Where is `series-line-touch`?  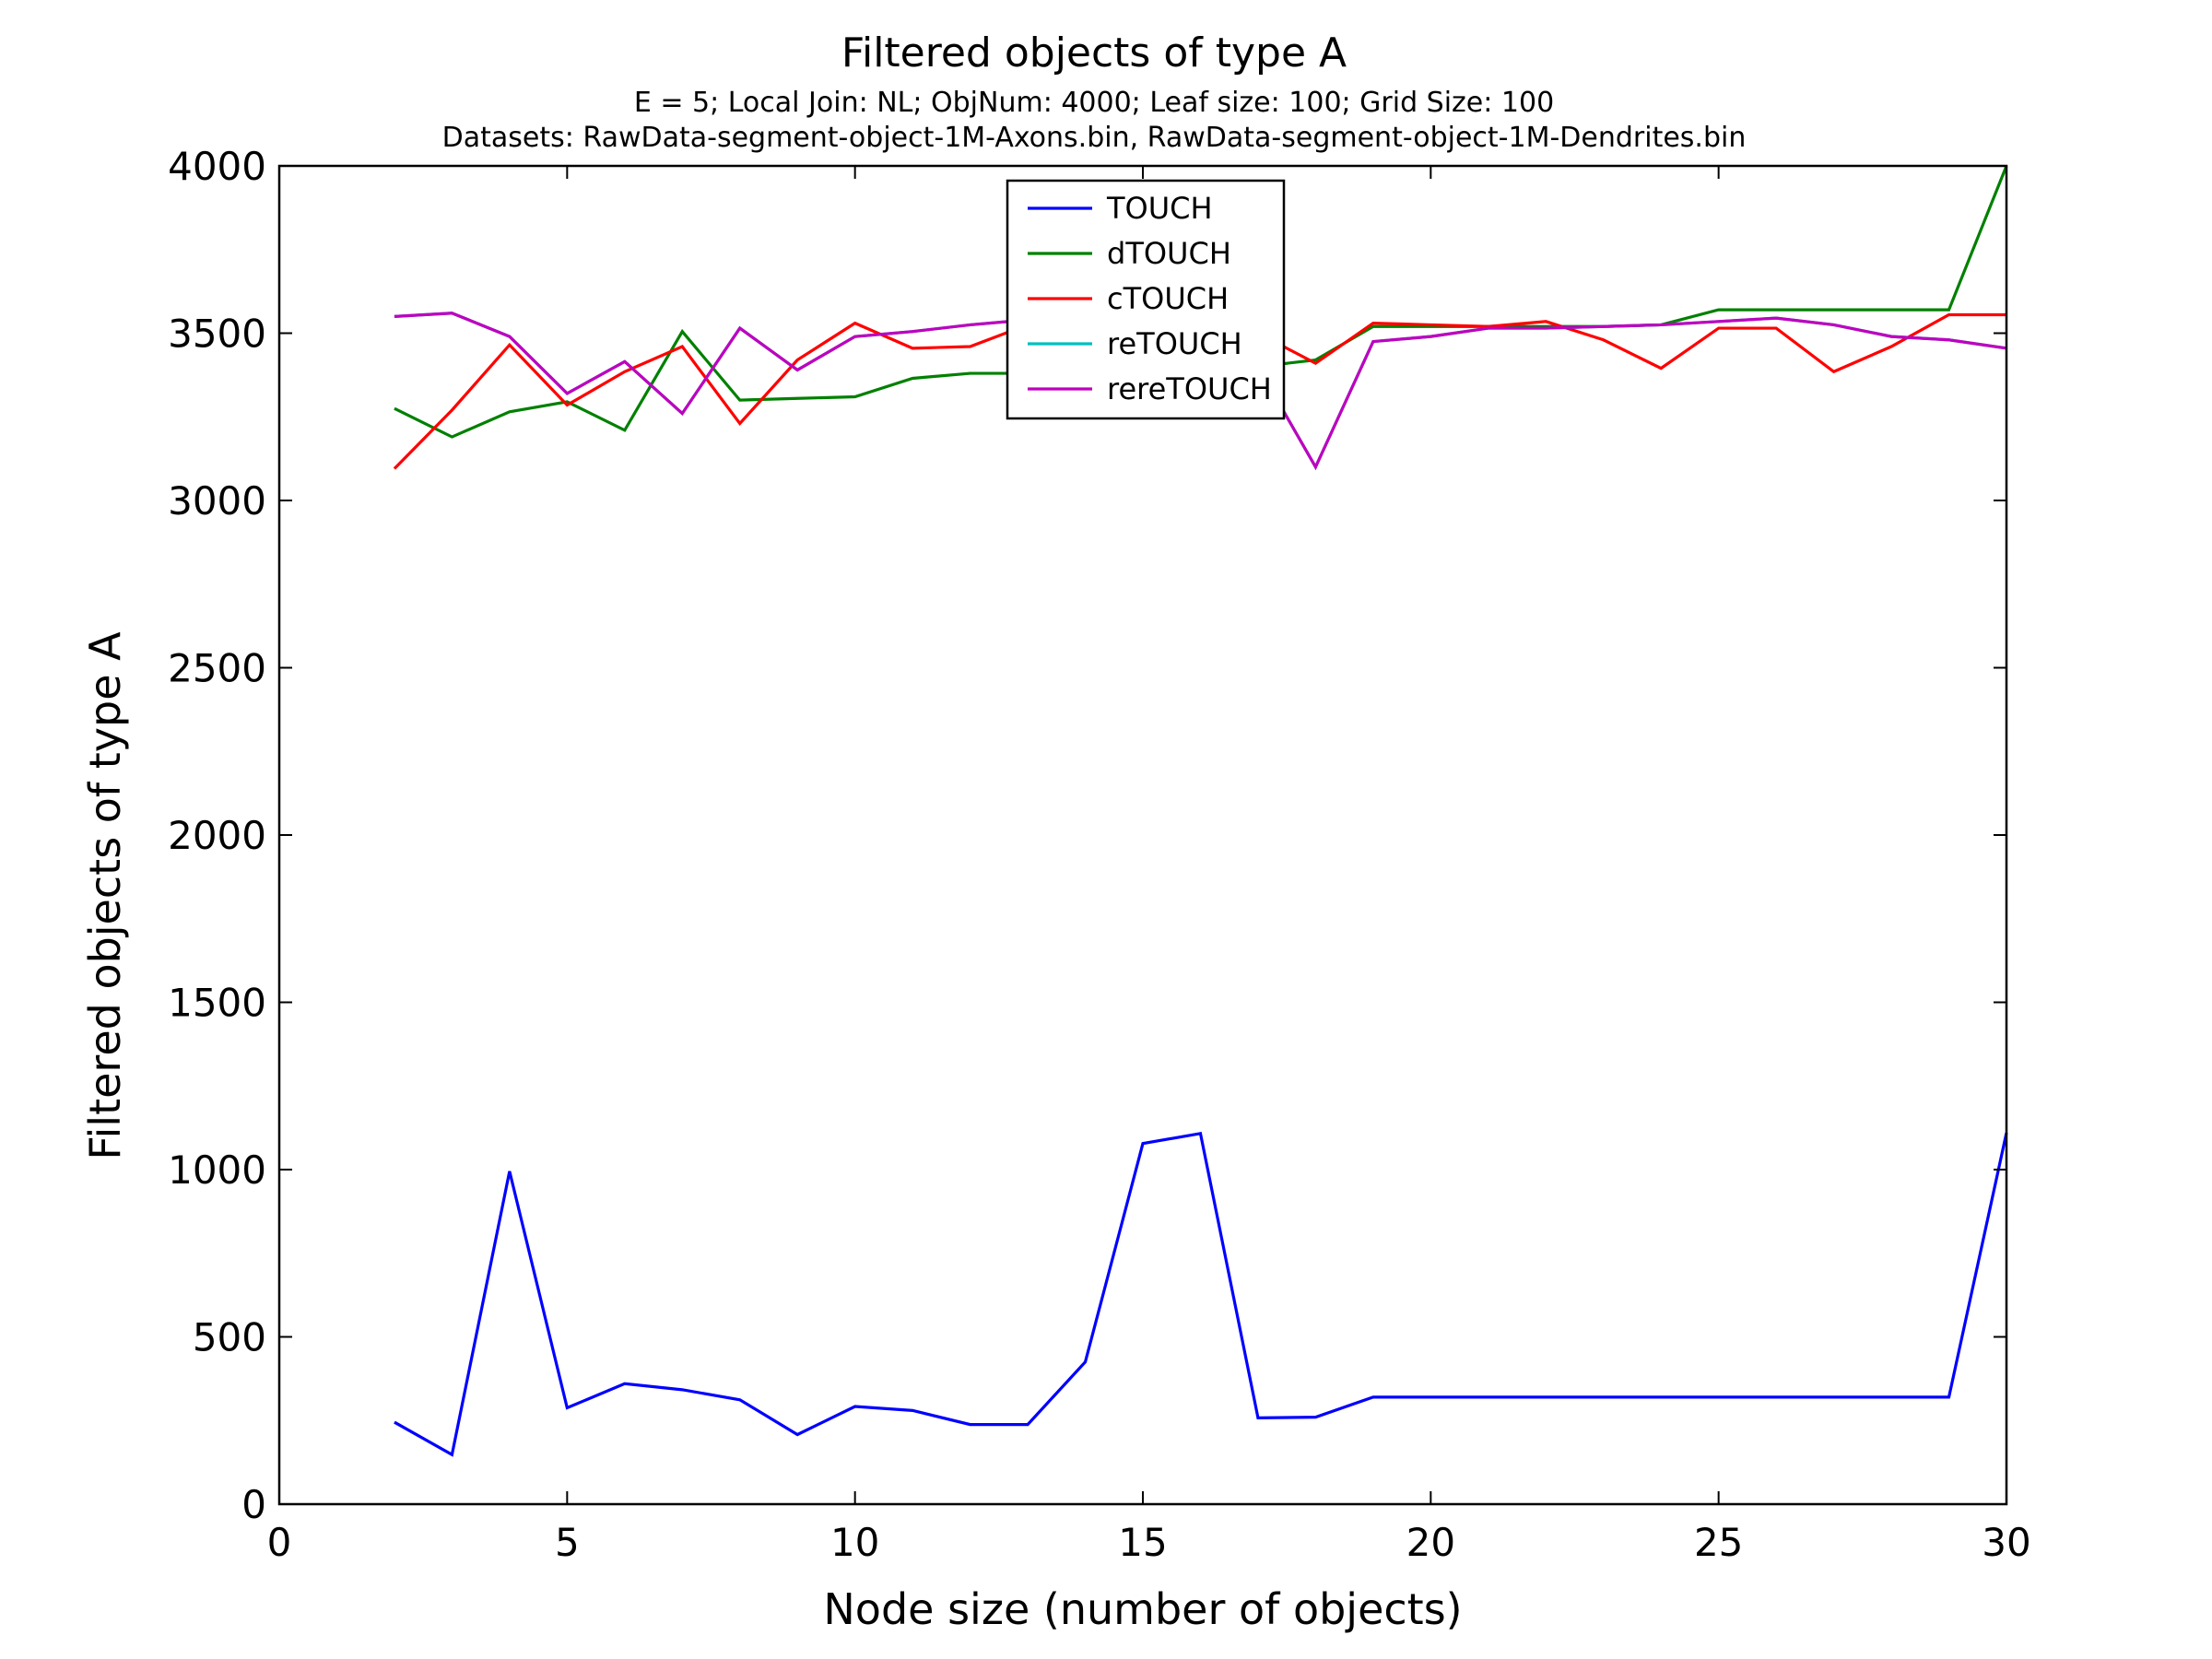
series-line-touch is located at coordinates (1201, 1294).